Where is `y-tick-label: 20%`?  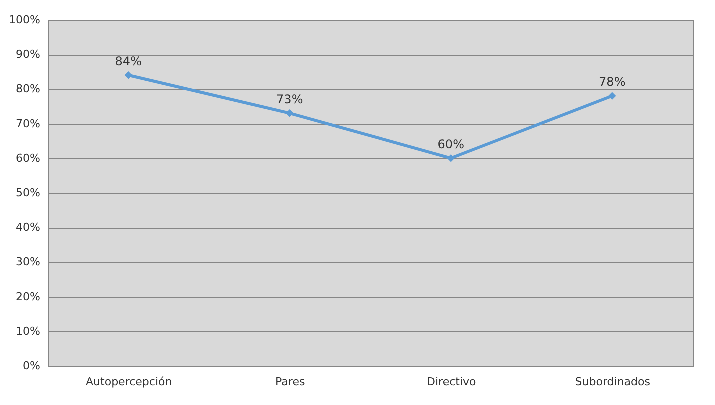 y-tick-label: 20% is located at coordinates (28, 297).